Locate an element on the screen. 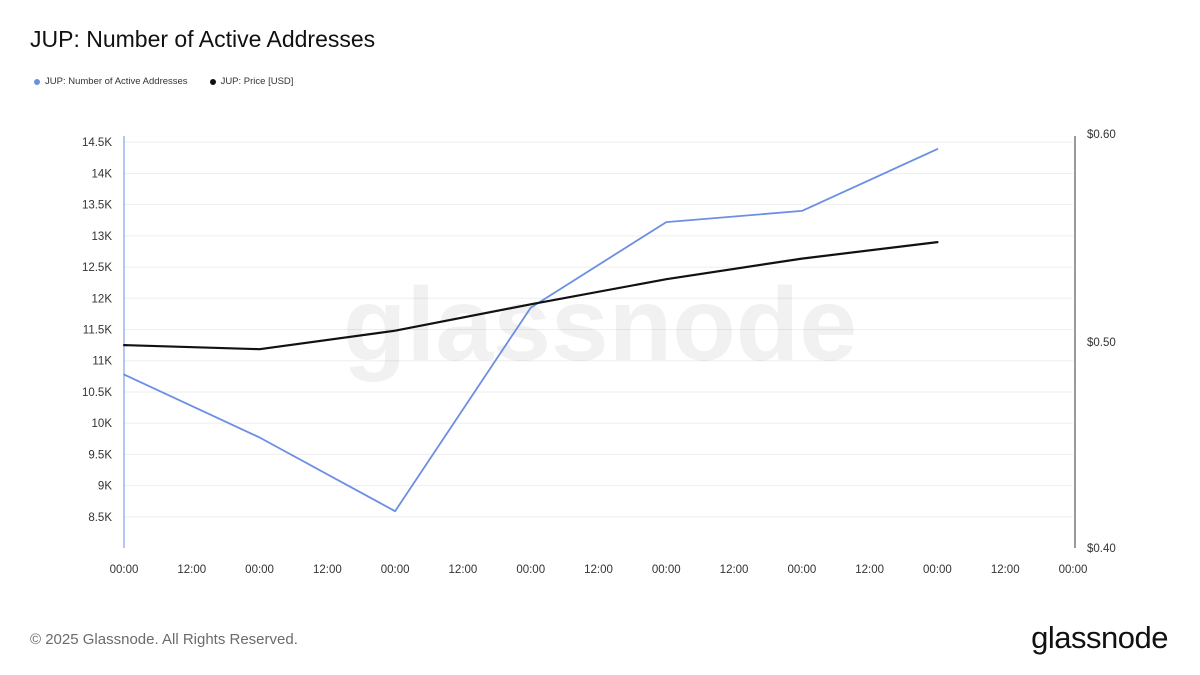 The width and height of the screenshot is (1200, 675). y-left-tick-label: 9.5K is located at coordinates (100, 455).